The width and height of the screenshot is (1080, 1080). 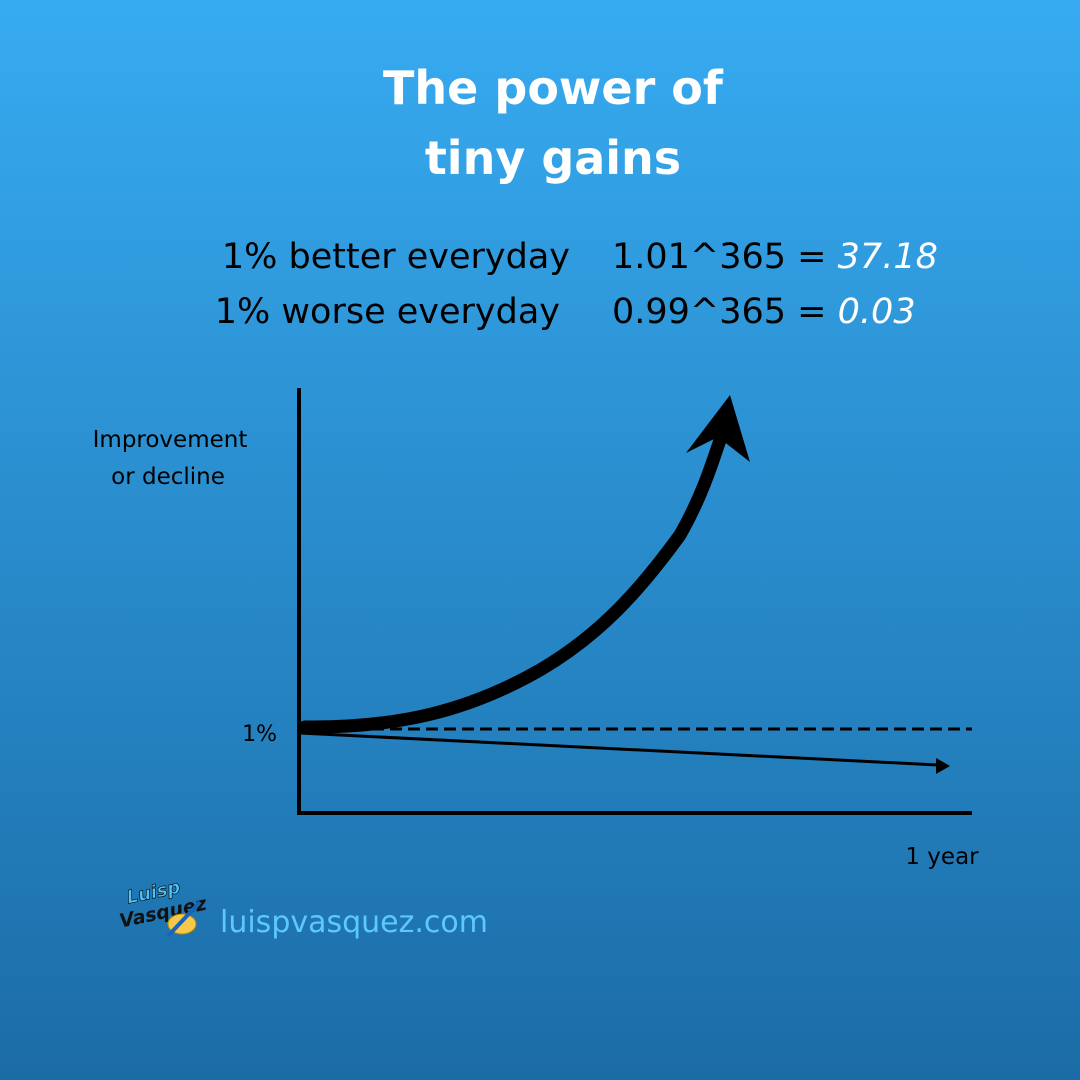 I want to click on growth-arrowhead, so click(x=718, y=428).